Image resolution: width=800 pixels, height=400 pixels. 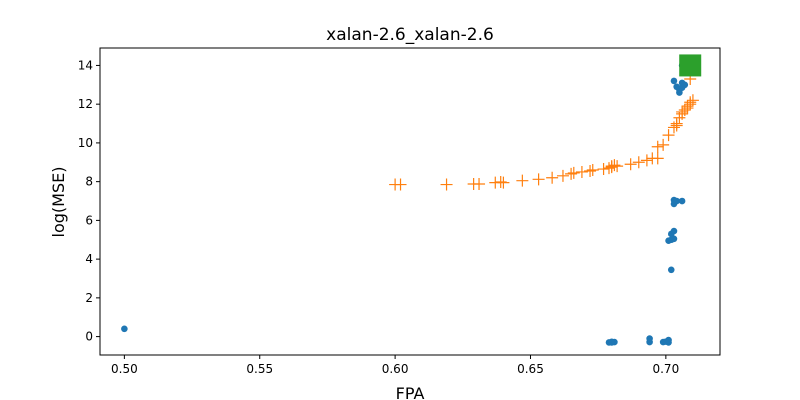 What do you see at coordinates (410, 35) in the screenshot?
I see `chart-title: xalan-2.6_xalan-2.6` at bounding box center [410, 35].